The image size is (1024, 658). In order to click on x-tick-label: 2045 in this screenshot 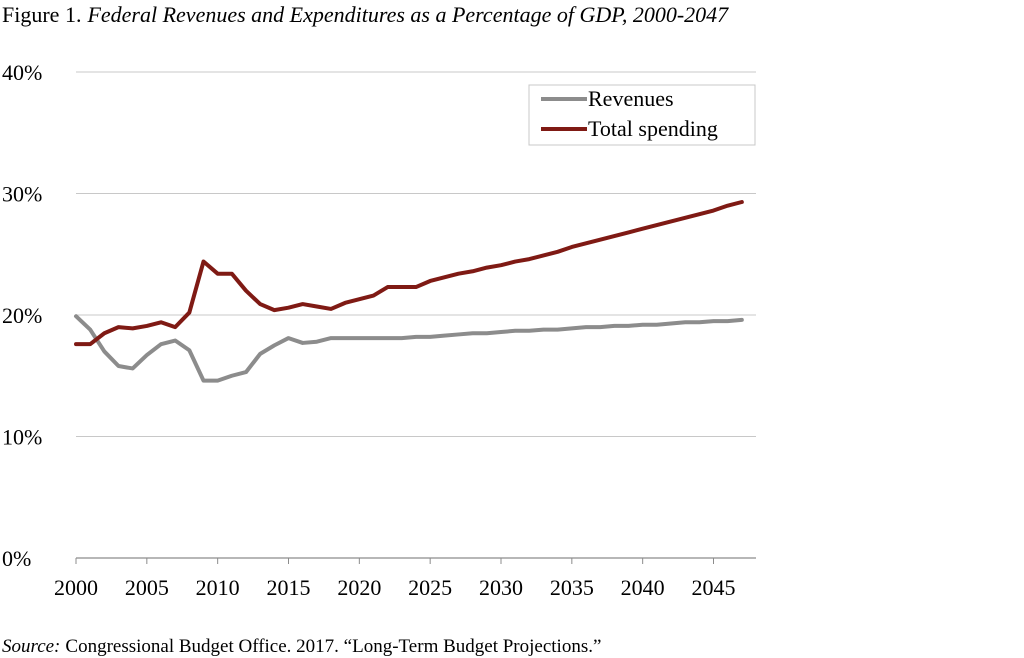, I will do `click(714, 587)`.